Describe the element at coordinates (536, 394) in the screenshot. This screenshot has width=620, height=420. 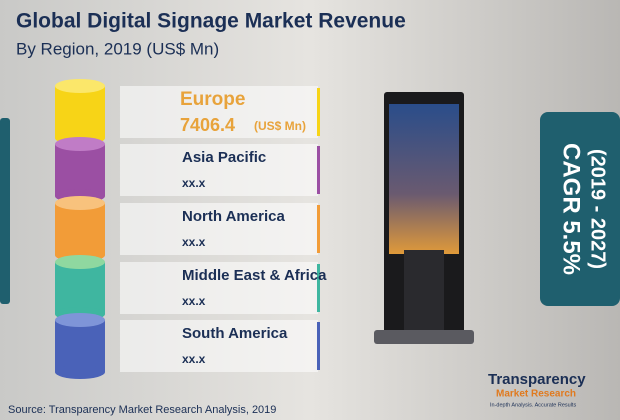
I see `logo-line2: Market Research` at that location.